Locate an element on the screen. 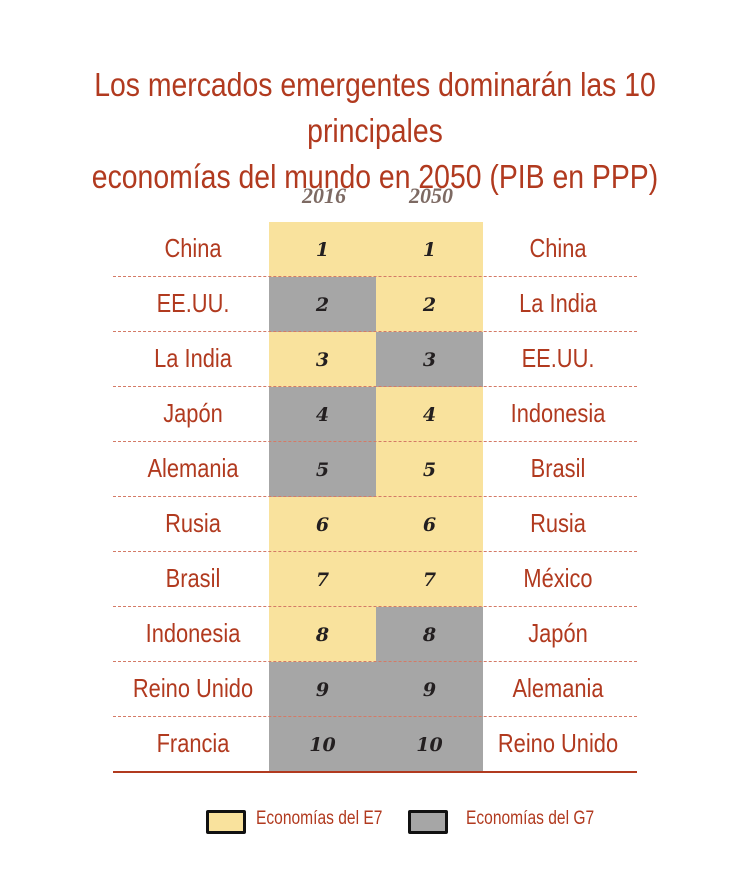  legend-swatch-e7 is located at coordinates (226, 822).